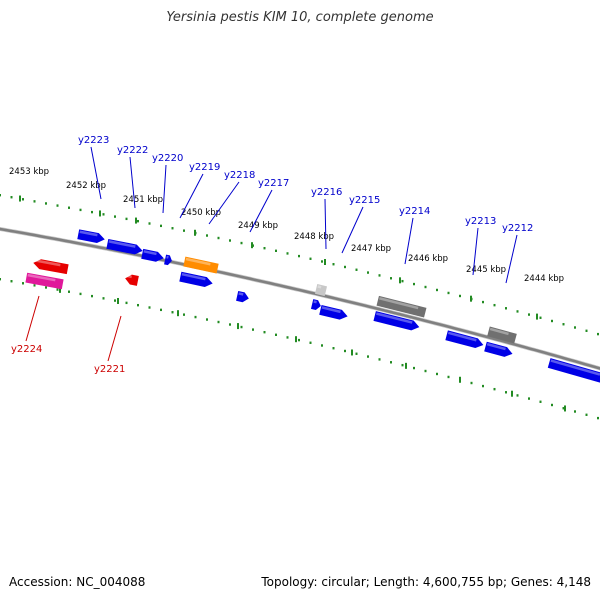 This screenshot has width=600, height=600. Describe the element at coordinates (152, 255) in the screenshot. I see `gene-y2220` at that location.